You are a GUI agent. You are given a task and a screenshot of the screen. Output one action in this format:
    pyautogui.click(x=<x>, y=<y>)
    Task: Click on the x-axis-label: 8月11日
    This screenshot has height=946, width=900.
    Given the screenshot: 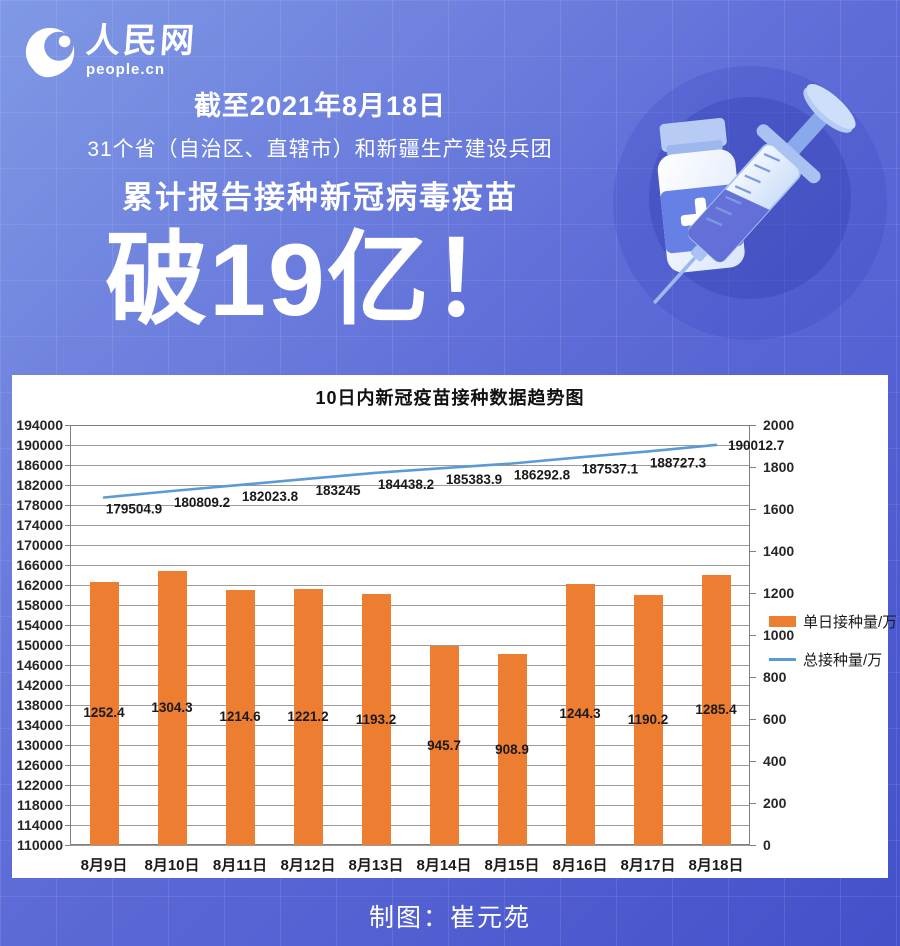 What is the action you would take?
    pyautogui.click(x=240, y=865)
    